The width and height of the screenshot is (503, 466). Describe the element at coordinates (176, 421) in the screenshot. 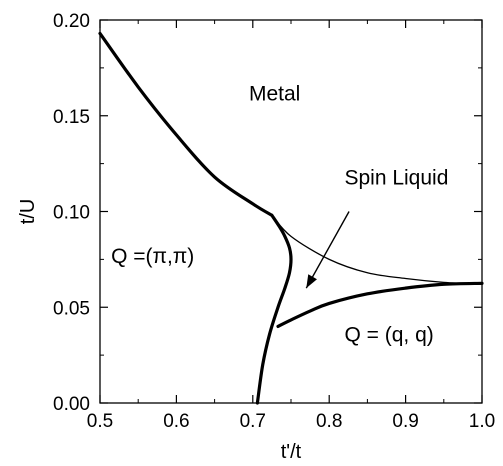

I see `x-tick-label: 0.6` at that location.